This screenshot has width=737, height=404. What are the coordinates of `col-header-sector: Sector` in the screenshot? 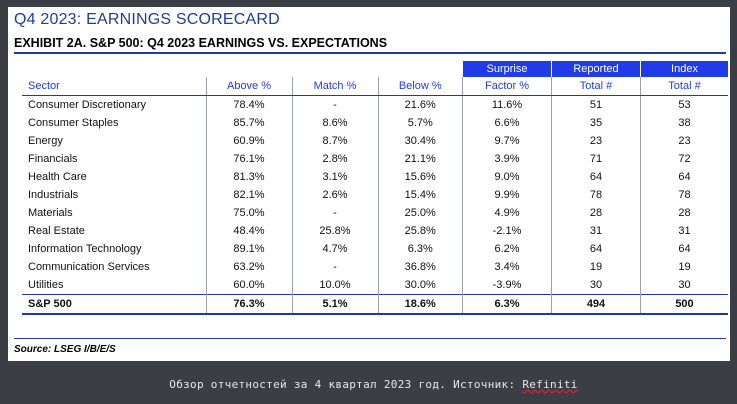 It's located at (114, 86).